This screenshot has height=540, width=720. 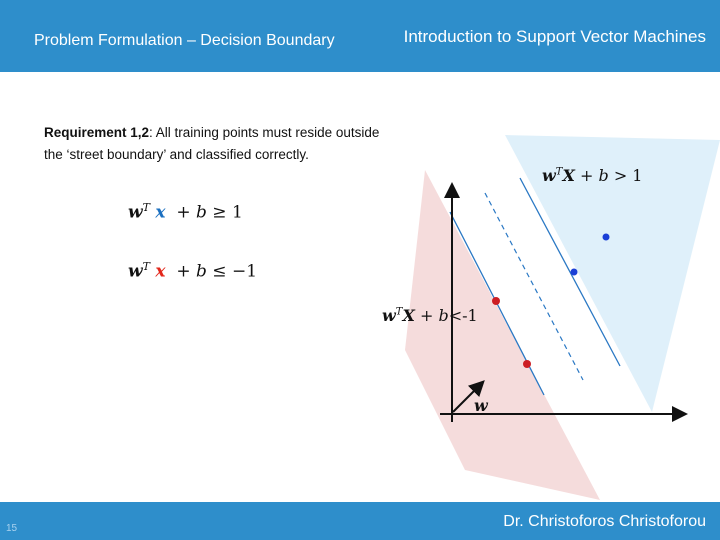 What do you see at coordinates (184, 40) in the screenshot?
I see `section-title: Problem Formulation – Decision Boundary` at bounding box center [184, 40].